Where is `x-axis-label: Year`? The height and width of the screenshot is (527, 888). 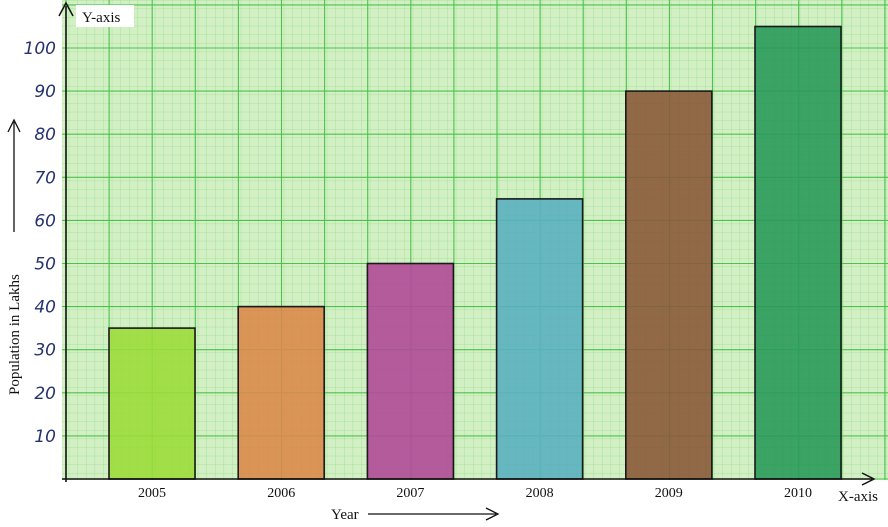
x-axis-label: Year is located at coordinates (345, 515).